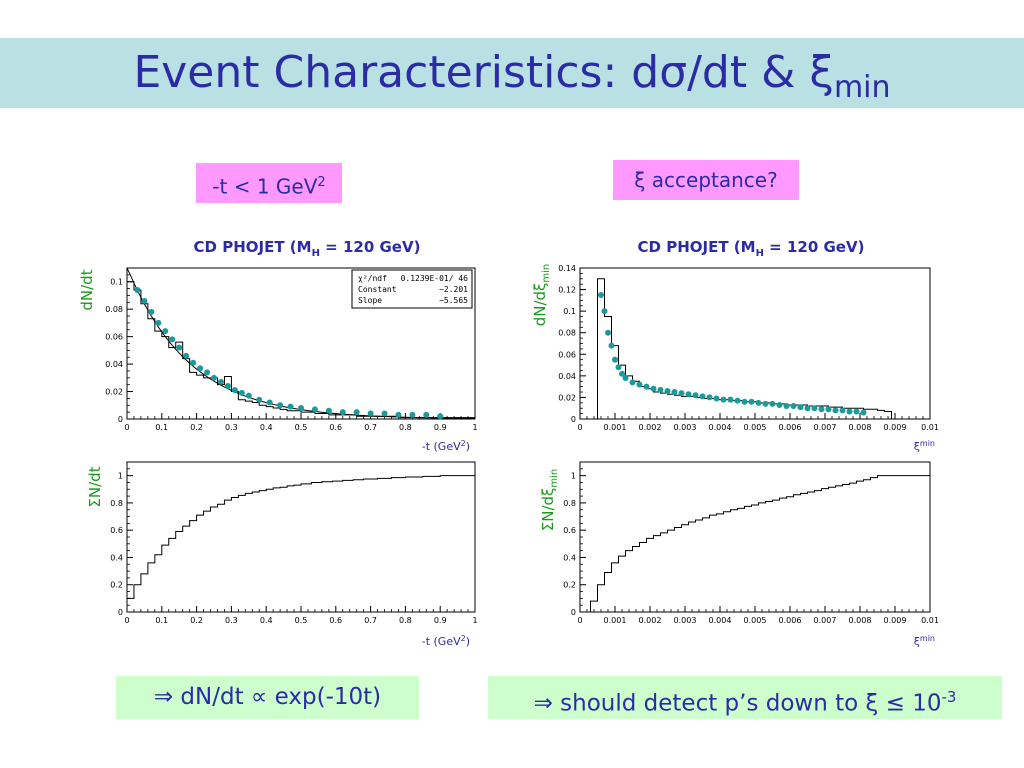  I want to click on cumt-ytick-label: 0.6, so click(116, 530).